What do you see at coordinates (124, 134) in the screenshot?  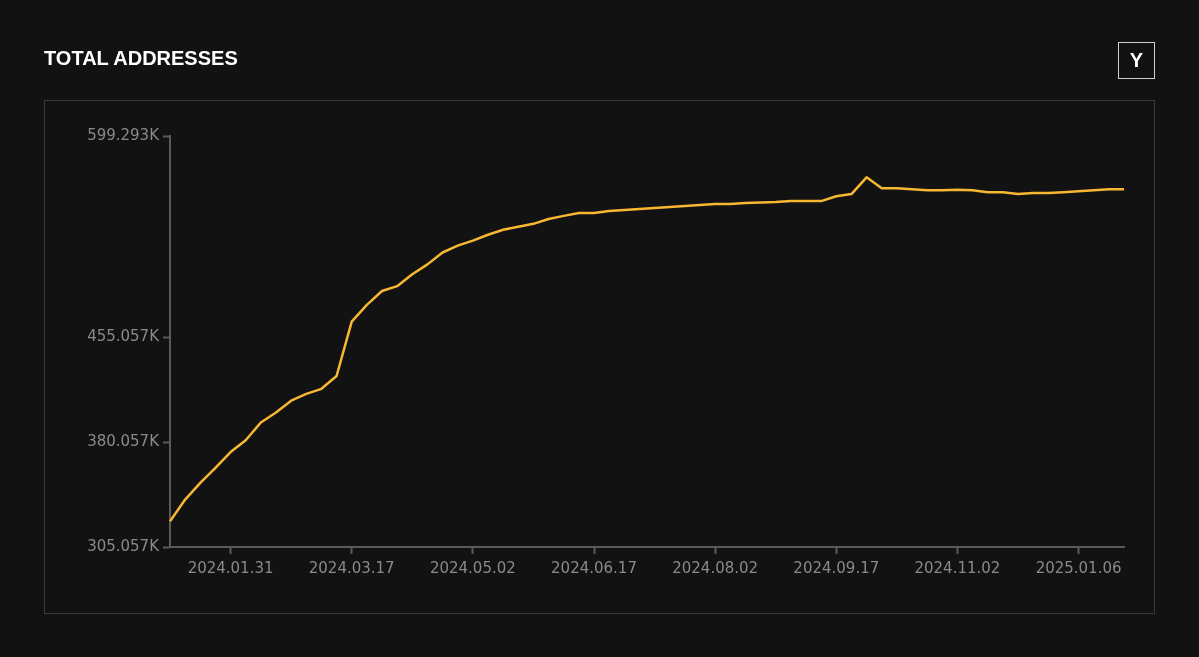 I see `y-tick-label: 599.293K` at bounding box center [124, 134].